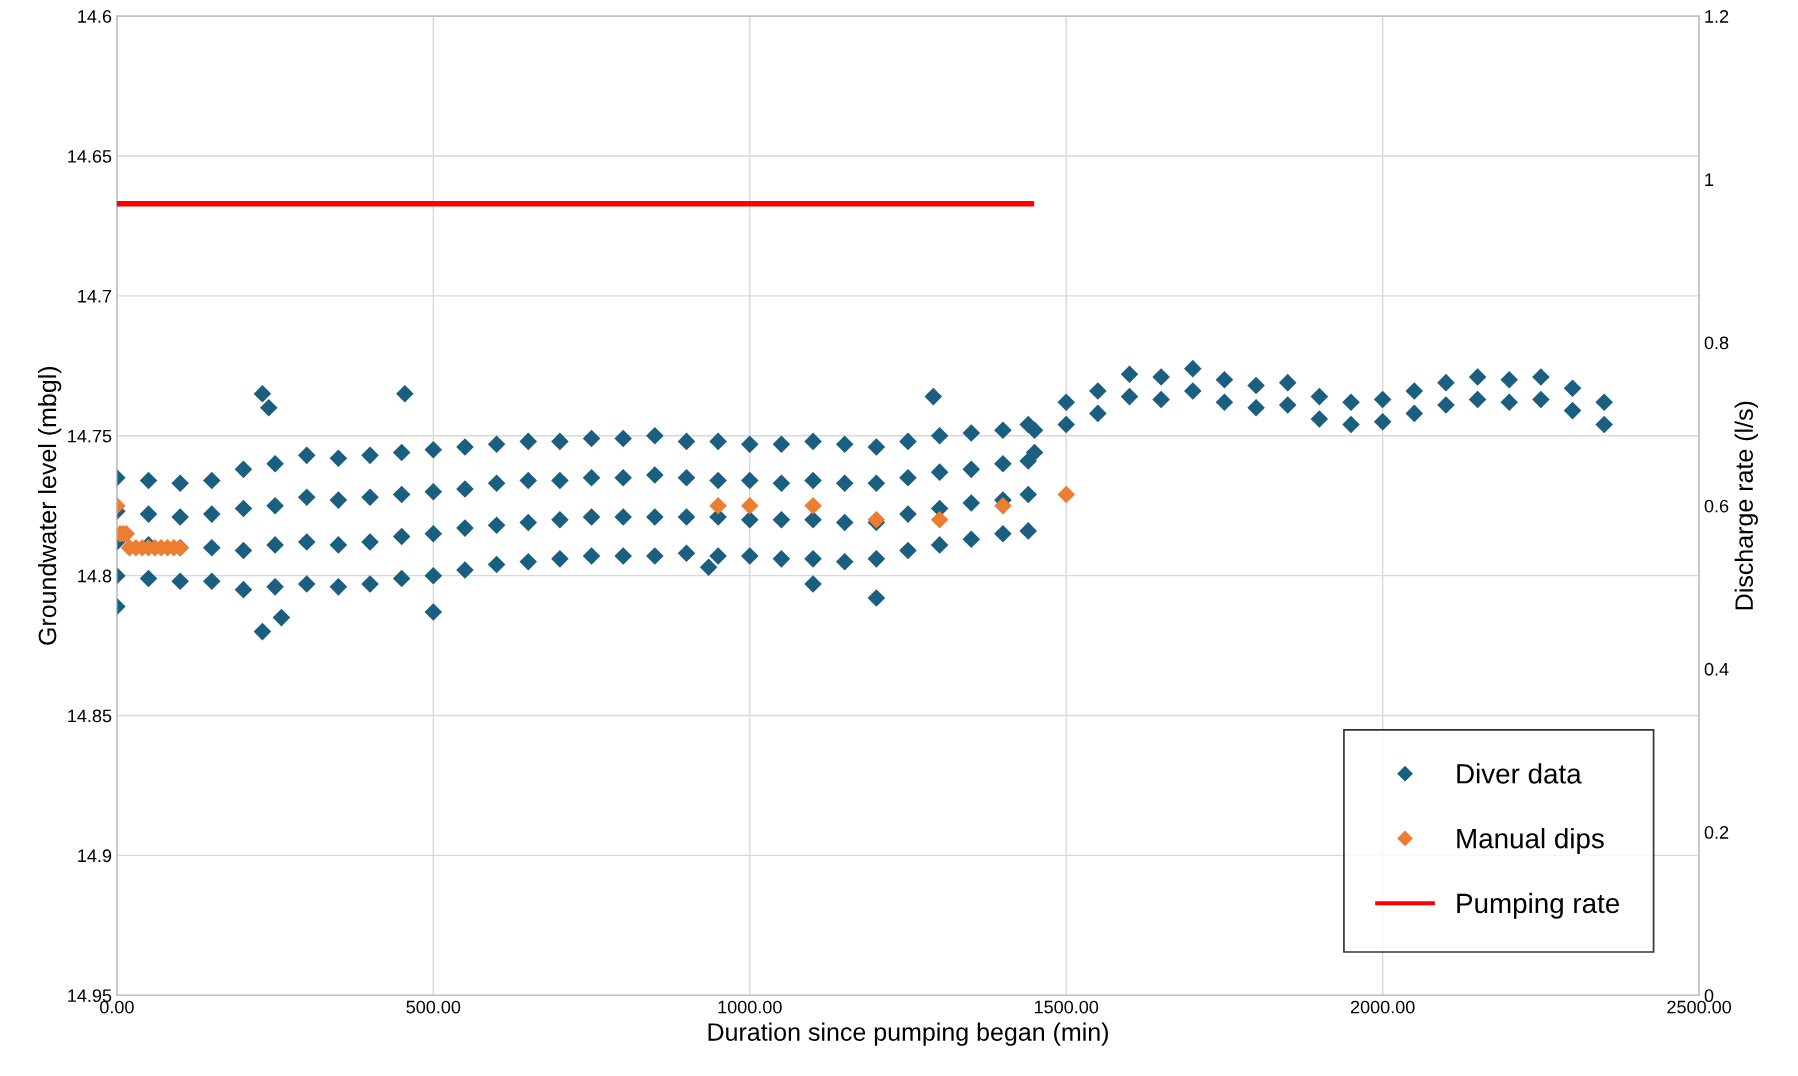  I want to click on y-tick-label: 14.95, so click(90, 996).